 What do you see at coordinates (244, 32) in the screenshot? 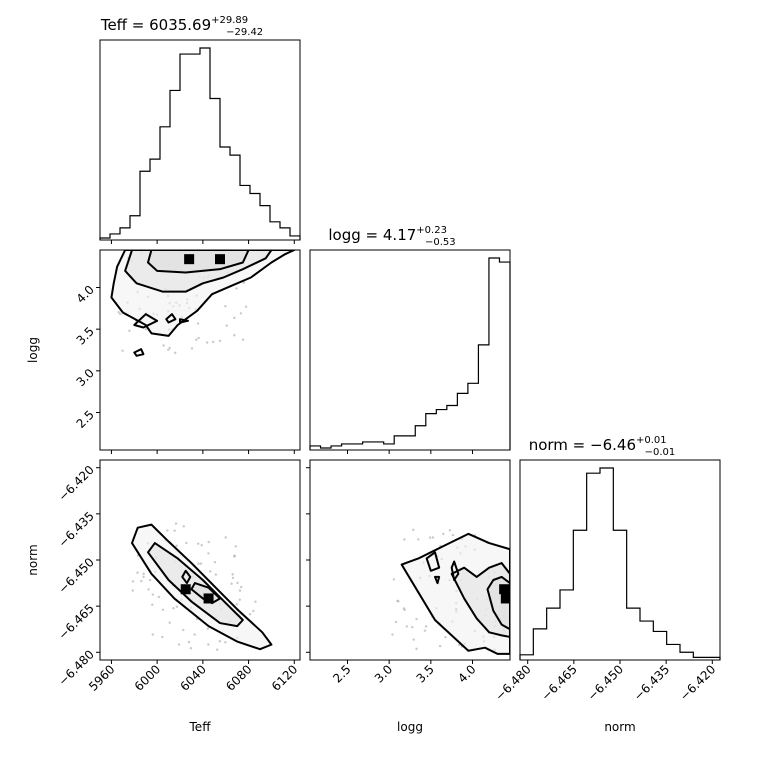
I see `title-minus-Teff: −29.42` at bounding box center [244, 32].